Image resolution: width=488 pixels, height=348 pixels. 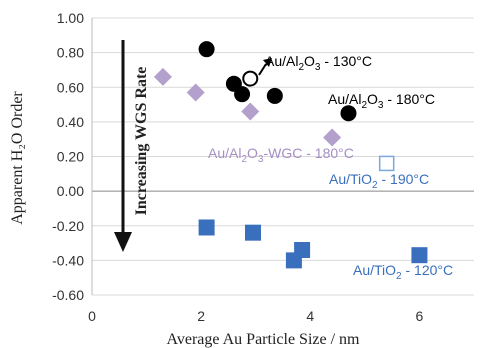 What do you see at coordinates (70, 18) in the screenshot?
I see `y-tick-label: 1.00` at bounding box center [70, 18].